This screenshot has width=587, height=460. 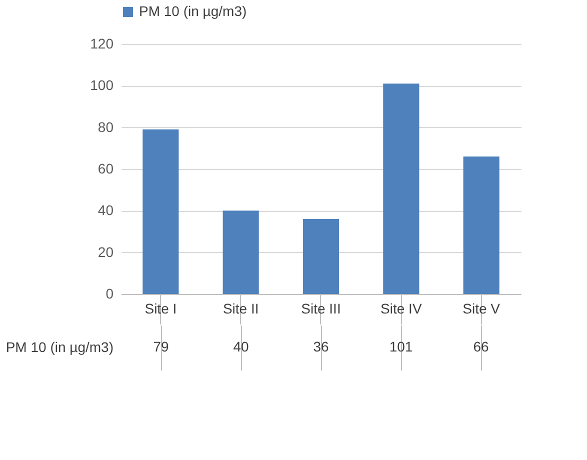 What do you see at coordinates (60, 347) in the screenshot?
I see `text: PM 10 (in µg/m3)` at bounding box center [60, 347].